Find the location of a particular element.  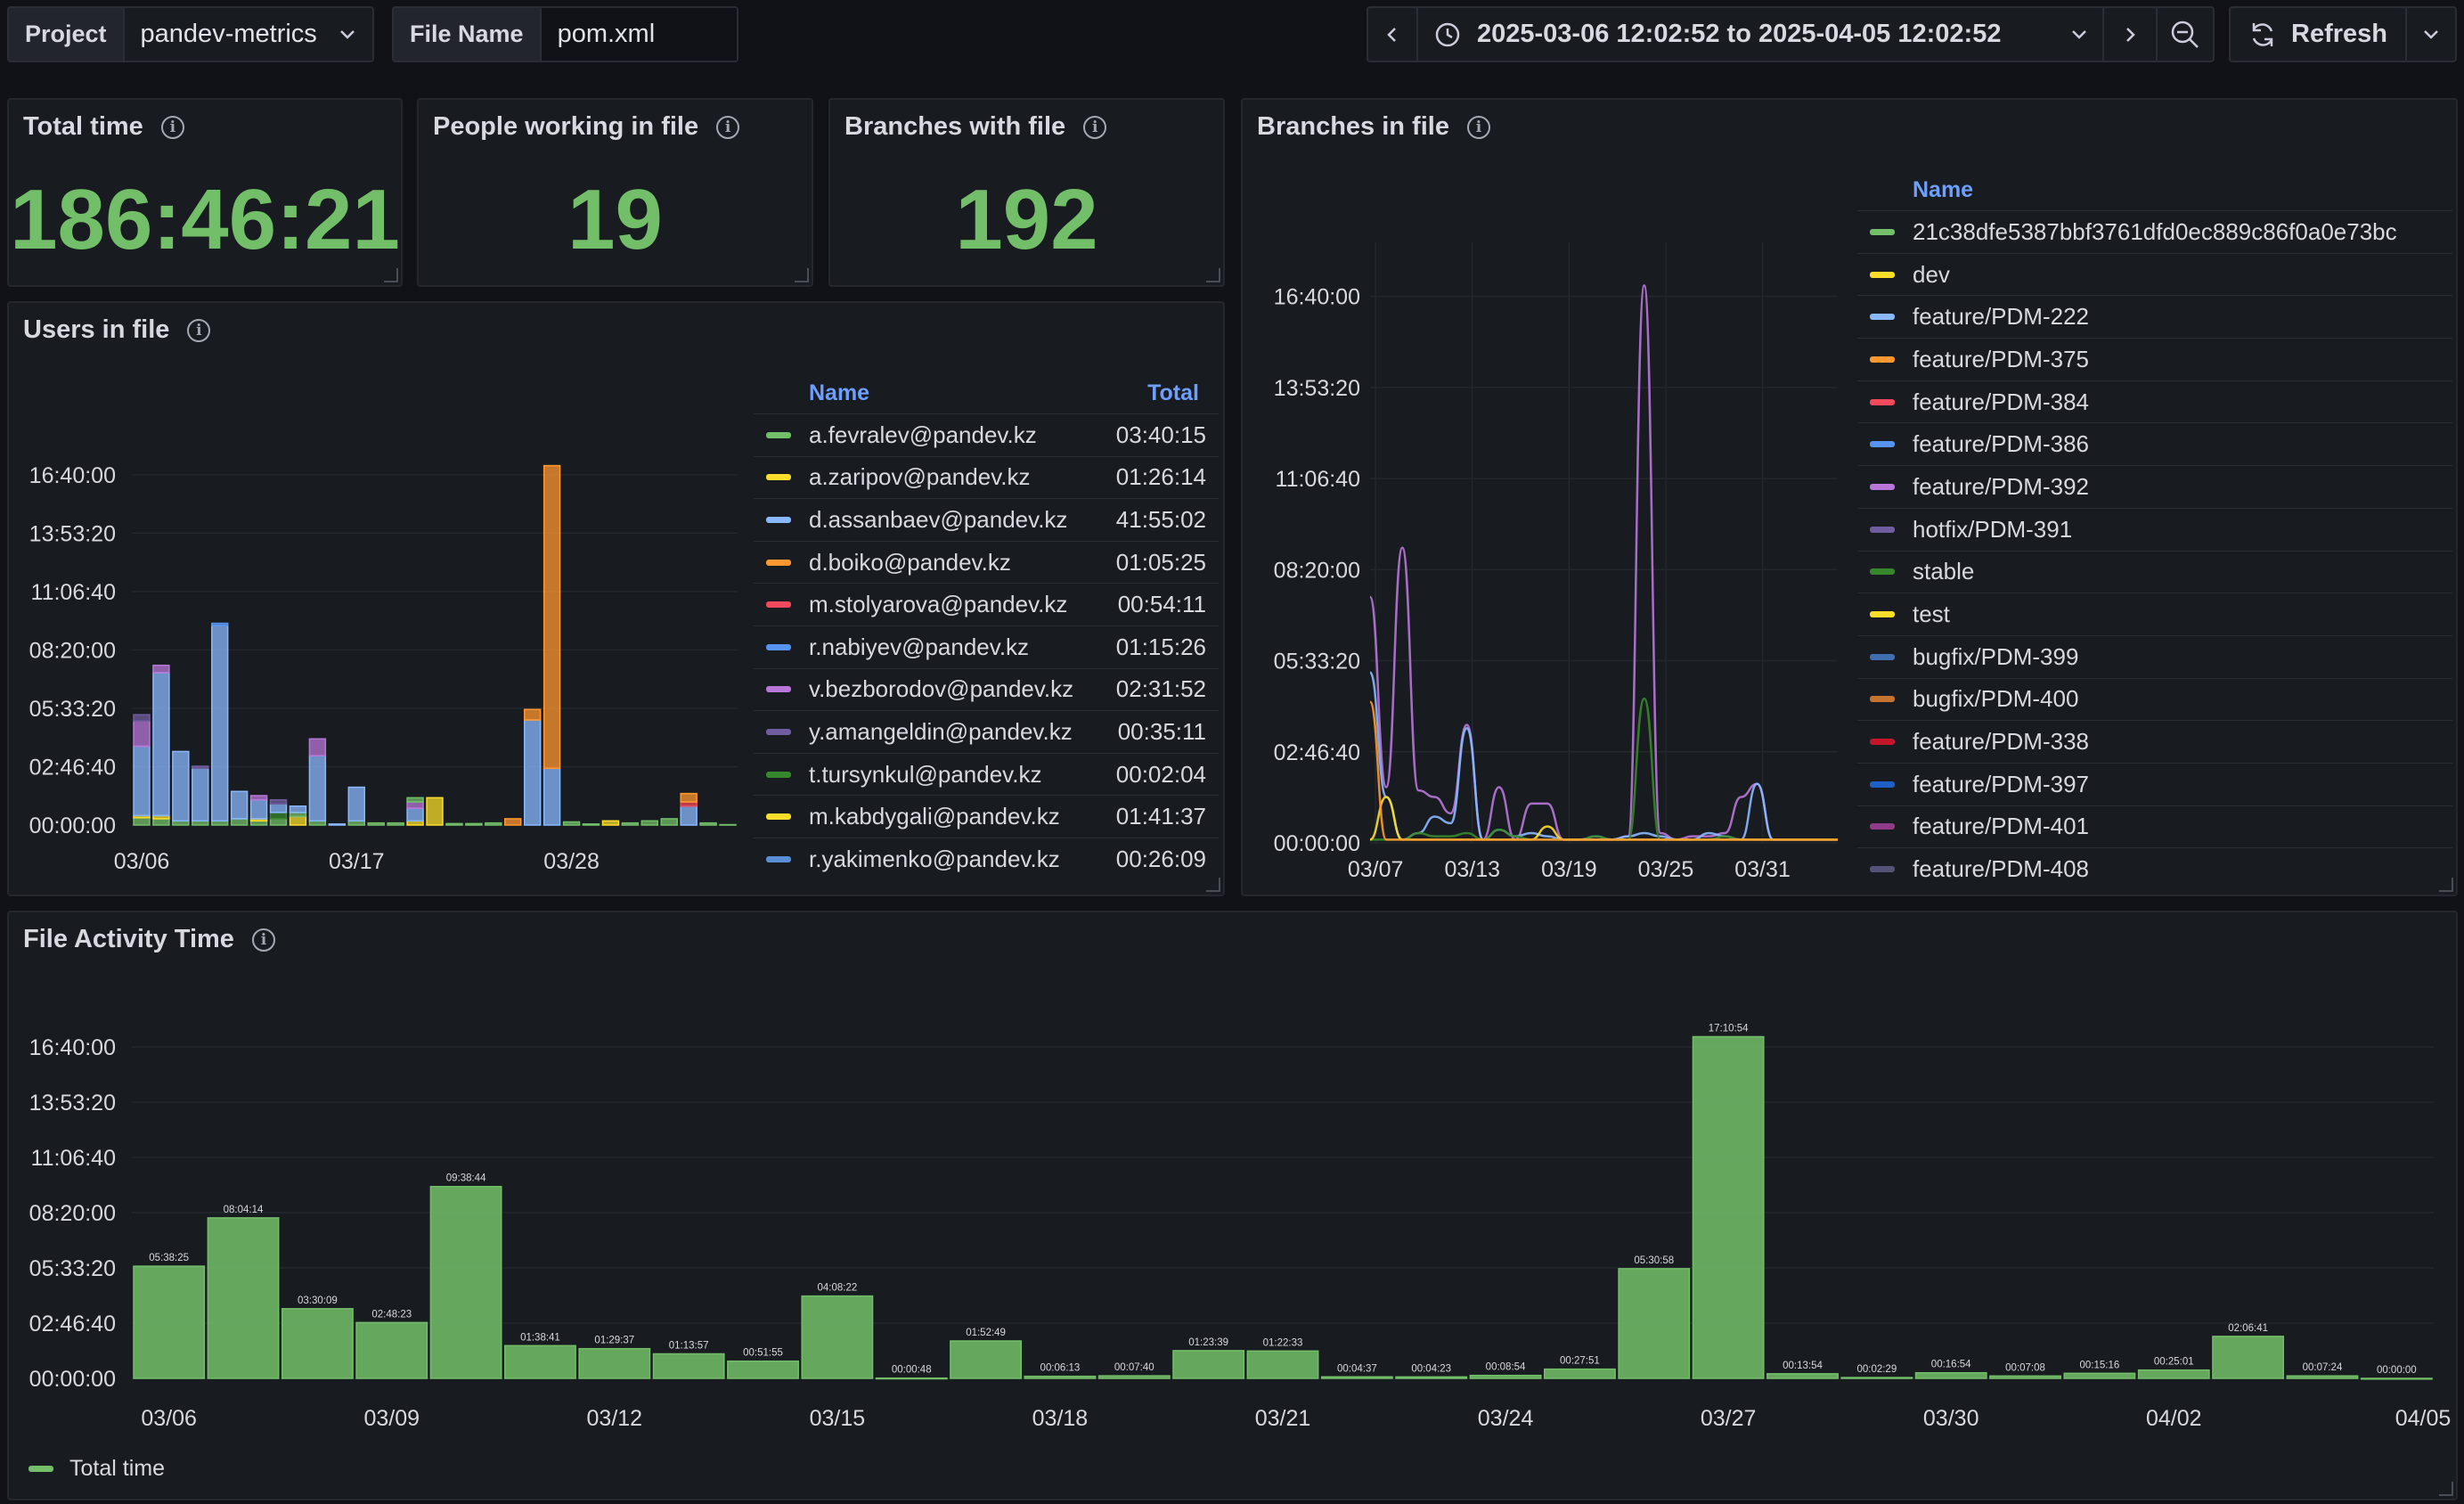

shift-back-button is located at coordinates (1393, 34).